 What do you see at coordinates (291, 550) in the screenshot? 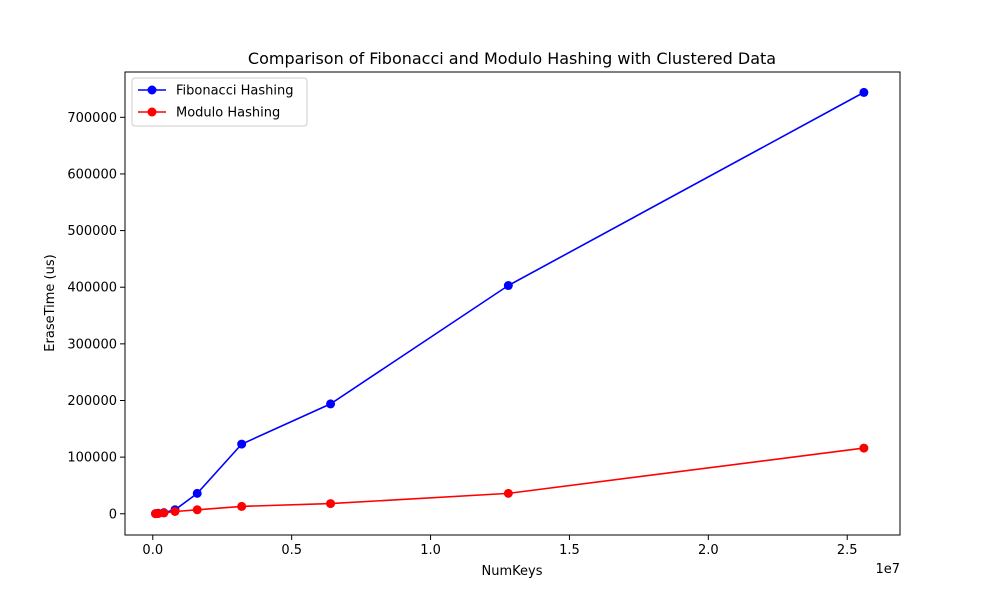
I see `x-tick-label: 0.5` at bounding box center [291, 550].